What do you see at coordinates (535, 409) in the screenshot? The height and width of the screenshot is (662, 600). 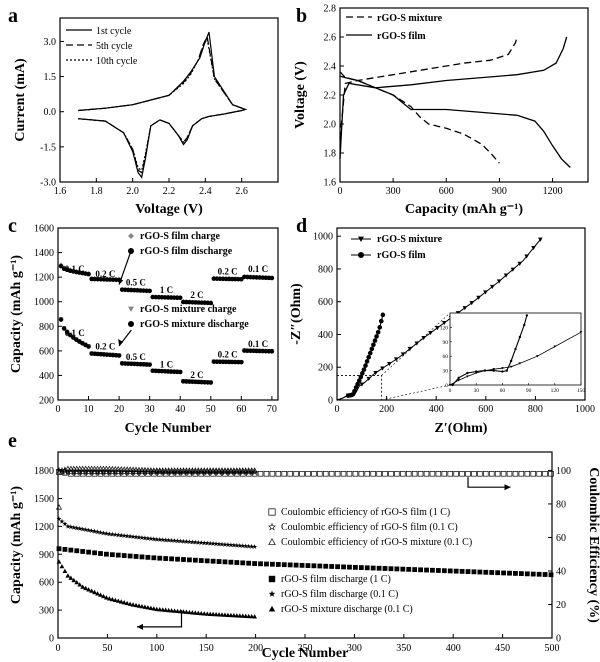 I see `panel-d-xtick-label: 800` at bounding box center [535, 409].